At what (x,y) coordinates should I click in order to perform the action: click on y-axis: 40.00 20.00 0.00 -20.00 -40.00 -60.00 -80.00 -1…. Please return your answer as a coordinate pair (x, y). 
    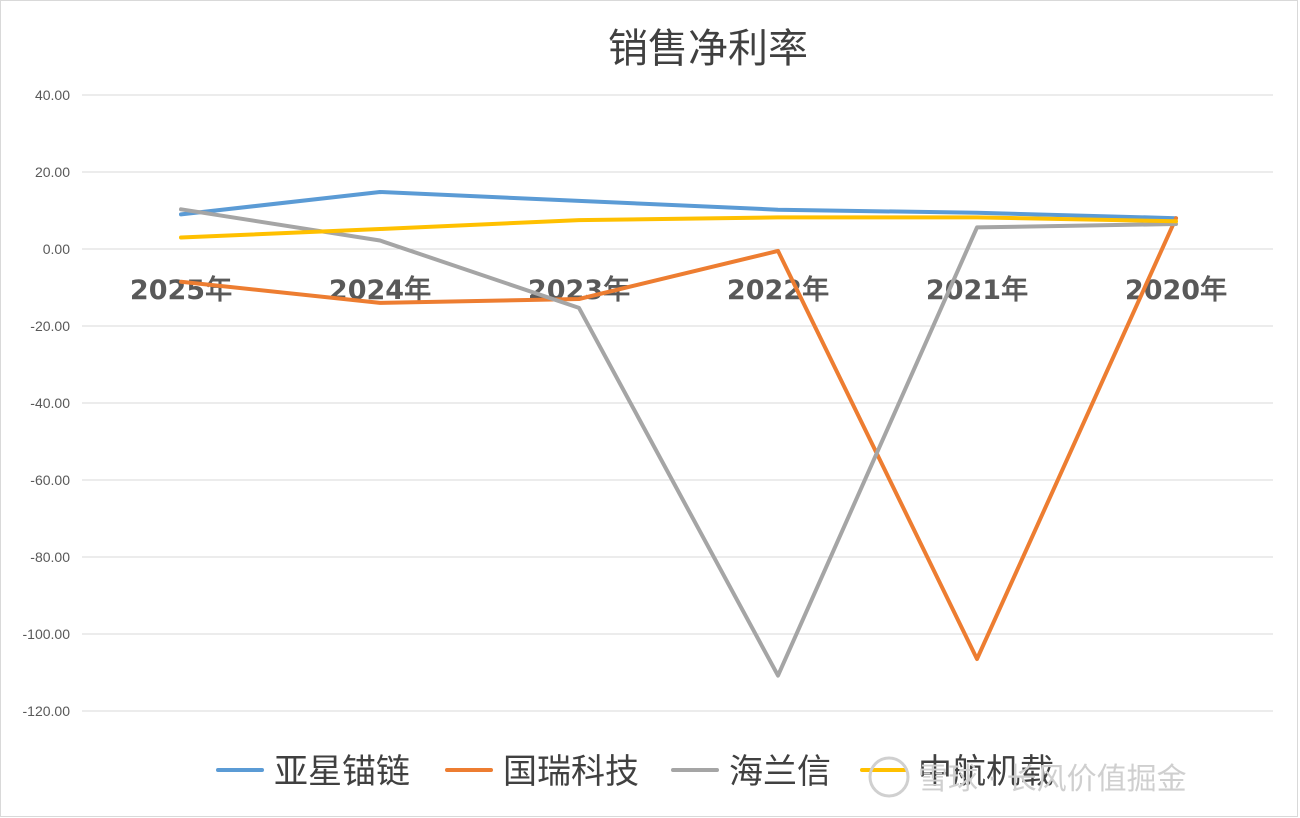
    Looking at the image, I should click on (47, 403).